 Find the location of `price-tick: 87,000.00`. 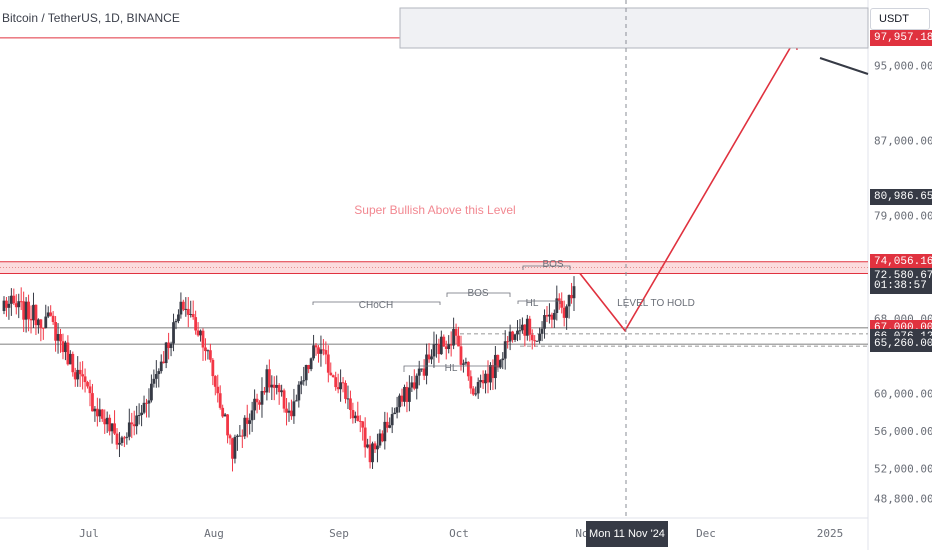

price-tick: 87,000.00 is located at coordinates (903, 141).